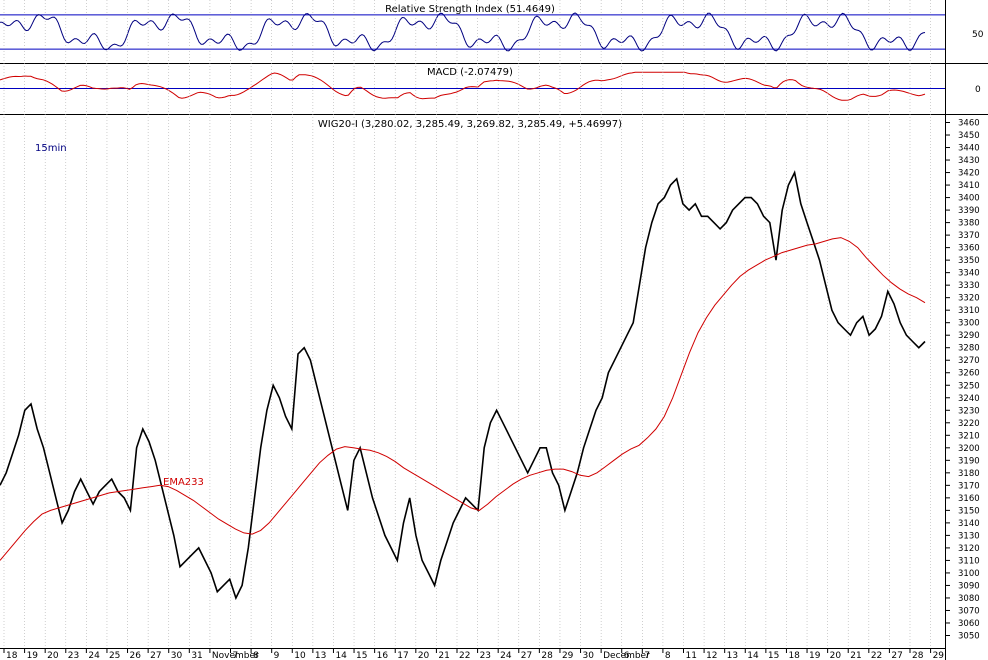 The height and width of the screenshot is (660, 988). Describe the element at coordinates (341, 655) in the screenshot. I see `x-axis-tick-label: 14` at that location.